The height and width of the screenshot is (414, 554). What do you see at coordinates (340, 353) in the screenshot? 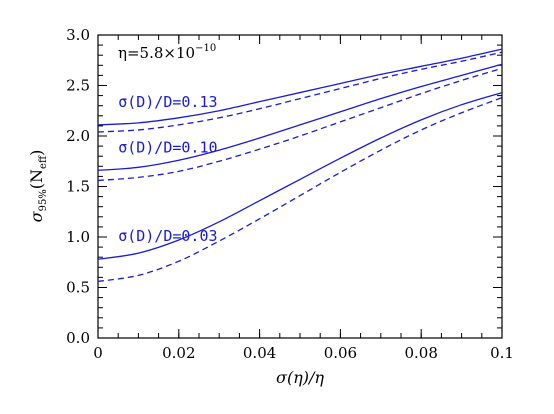
I see `x-tick-label: 0.06` at bounding box center [340, 353].